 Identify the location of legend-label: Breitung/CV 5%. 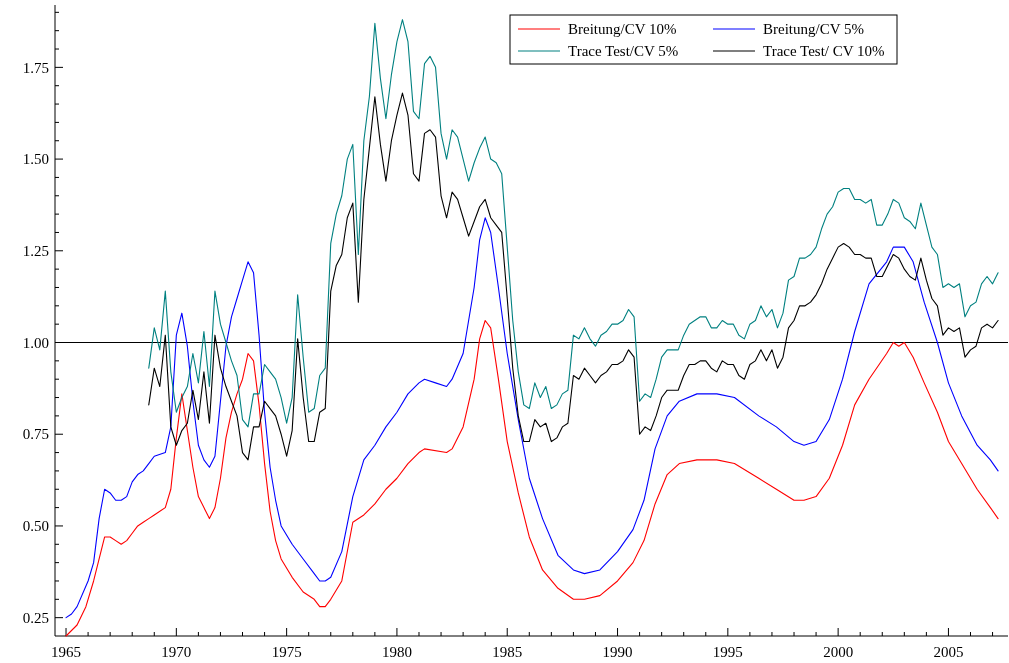
(813, 29).